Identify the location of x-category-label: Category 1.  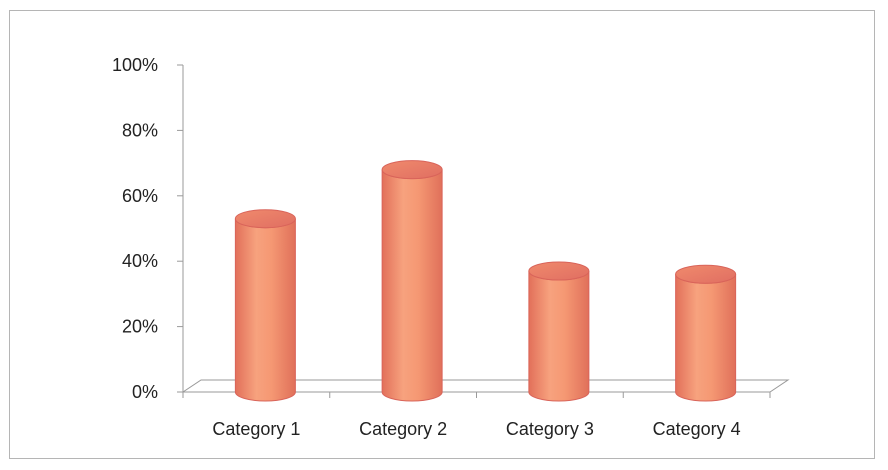
(256, 429).